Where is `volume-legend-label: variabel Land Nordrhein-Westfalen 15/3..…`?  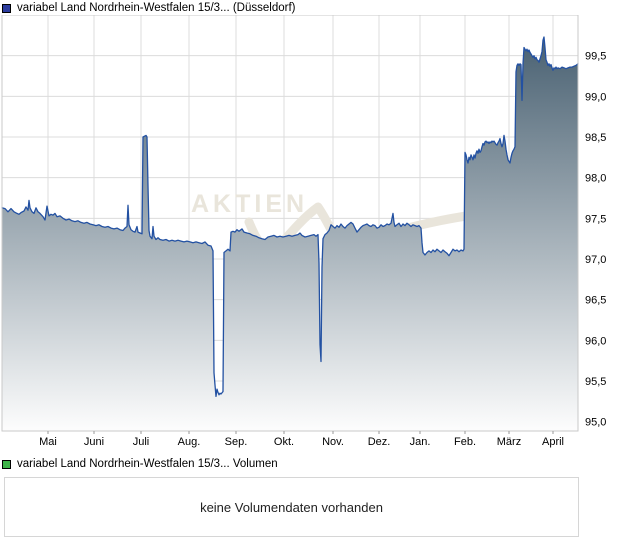 volume-legend-label: variabel Land Nordrhein-Westfalen 15/3..… is located at coordinates (147, 464).